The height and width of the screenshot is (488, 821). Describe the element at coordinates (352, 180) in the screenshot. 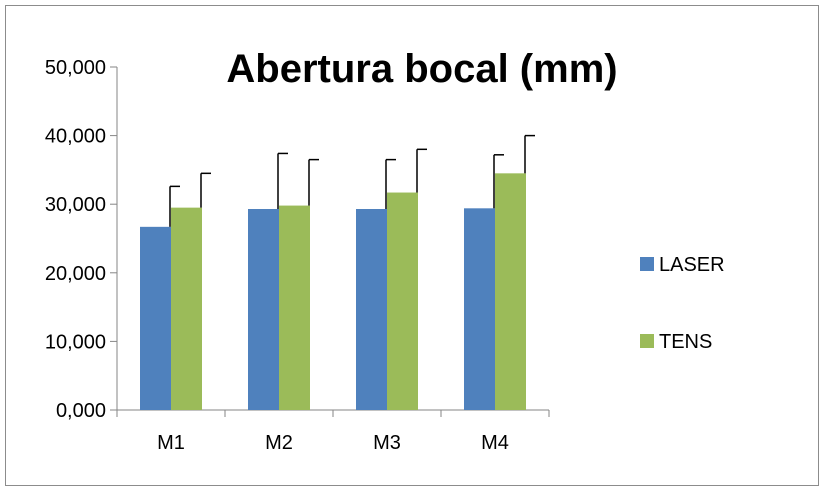

I see `error-bars` at that location.